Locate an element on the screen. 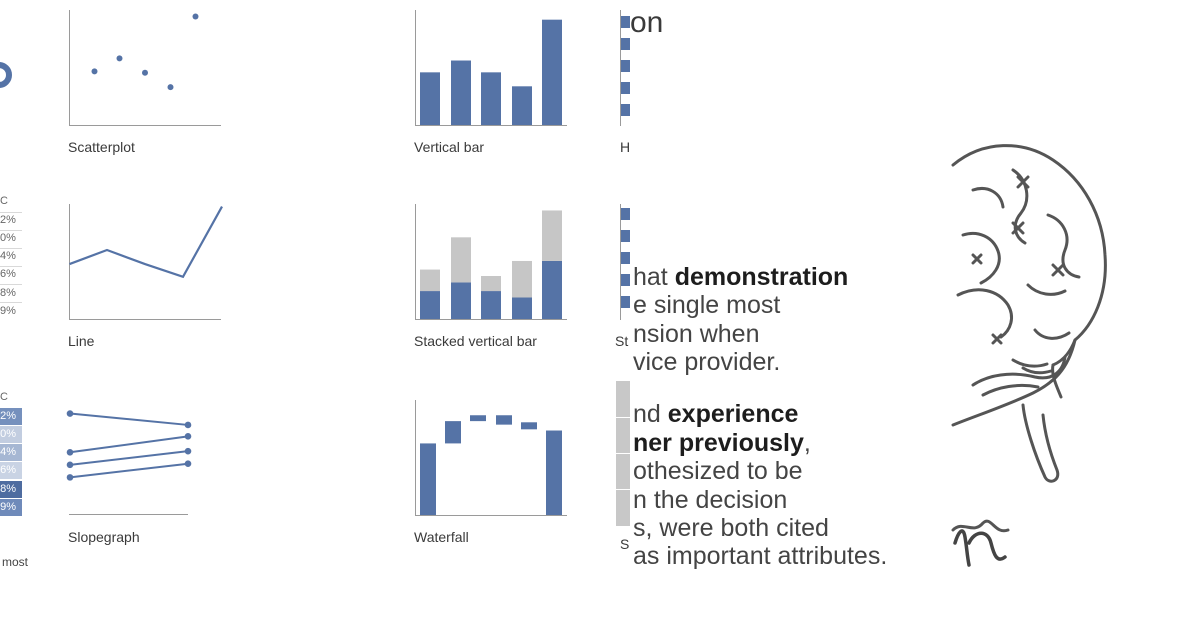 The height and width of the screenshot is (630, 1200). text-line: ner previously, is located at coordinates (722, 443).